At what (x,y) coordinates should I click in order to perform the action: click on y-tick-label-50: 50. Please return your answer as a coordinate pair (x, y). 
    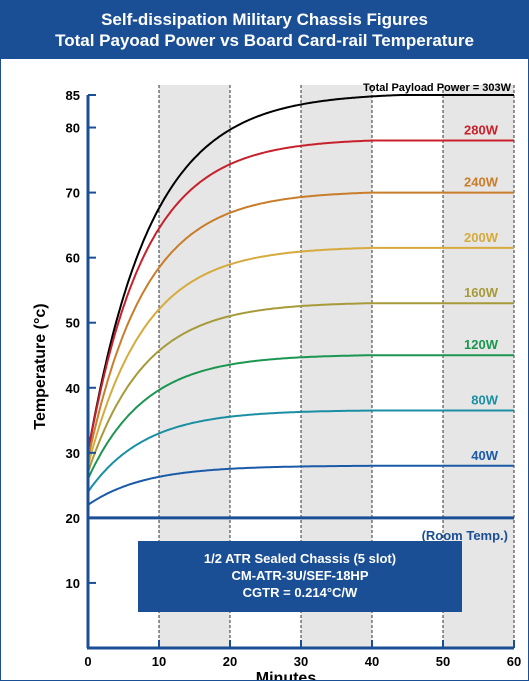
    Looking at the image, I should click on (73, 323).